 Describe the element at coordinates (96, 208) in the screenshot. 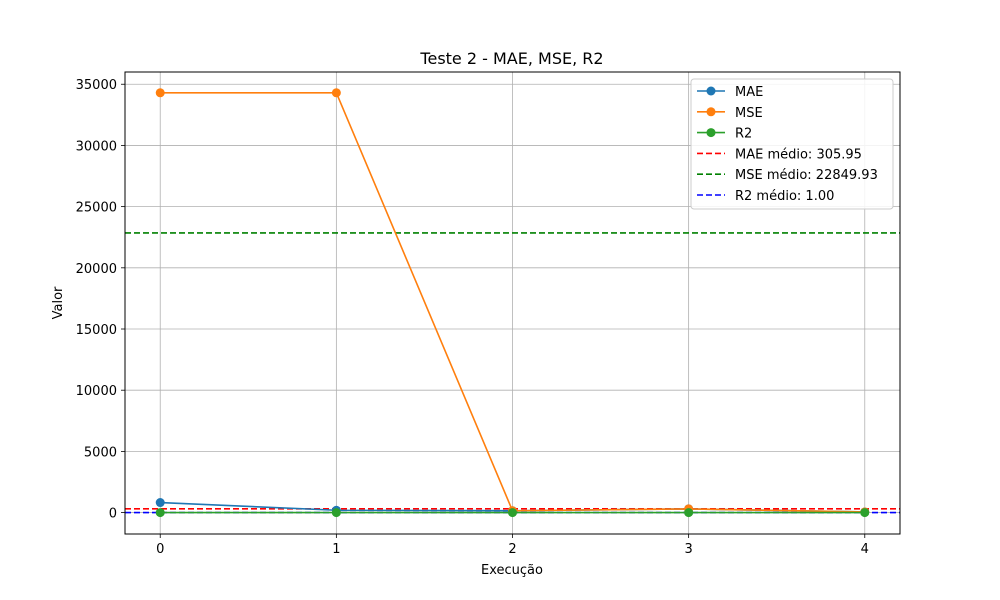

I see `y-tick-label: 25000` at that location.